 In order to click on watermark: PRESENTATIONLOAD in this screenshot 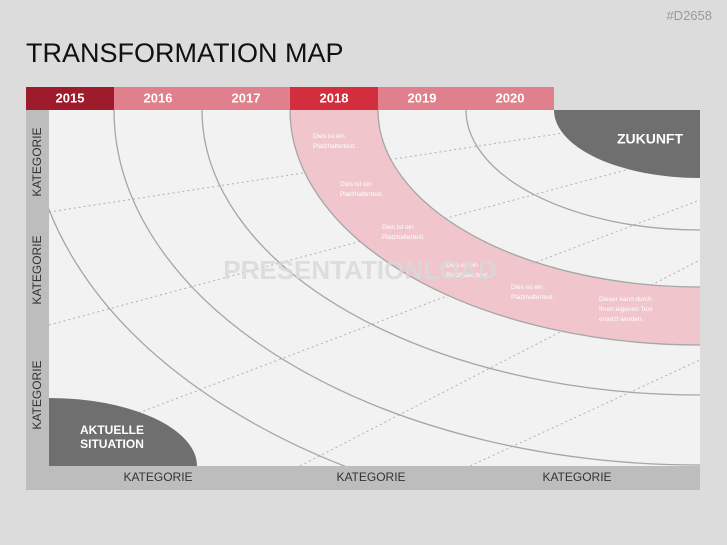, I will do `click(359, 270)`.